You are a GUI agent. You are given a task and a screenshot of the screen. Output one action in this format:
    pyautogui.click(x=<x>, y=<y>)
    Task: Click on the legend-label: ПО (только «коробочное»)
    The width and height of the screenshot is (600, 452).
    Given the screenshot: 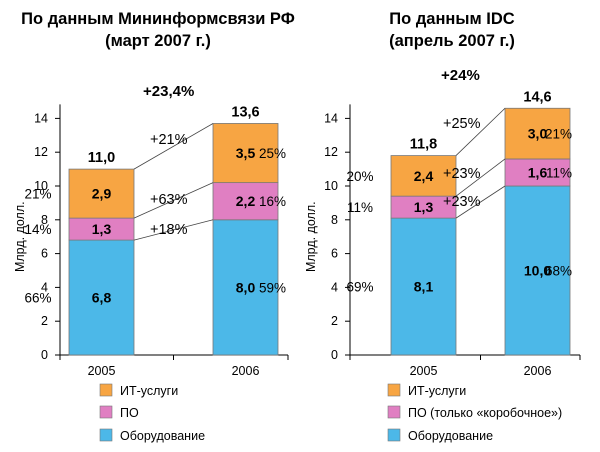 What is the action you would take?
    pyautogui.click(x=485, y=413)
    